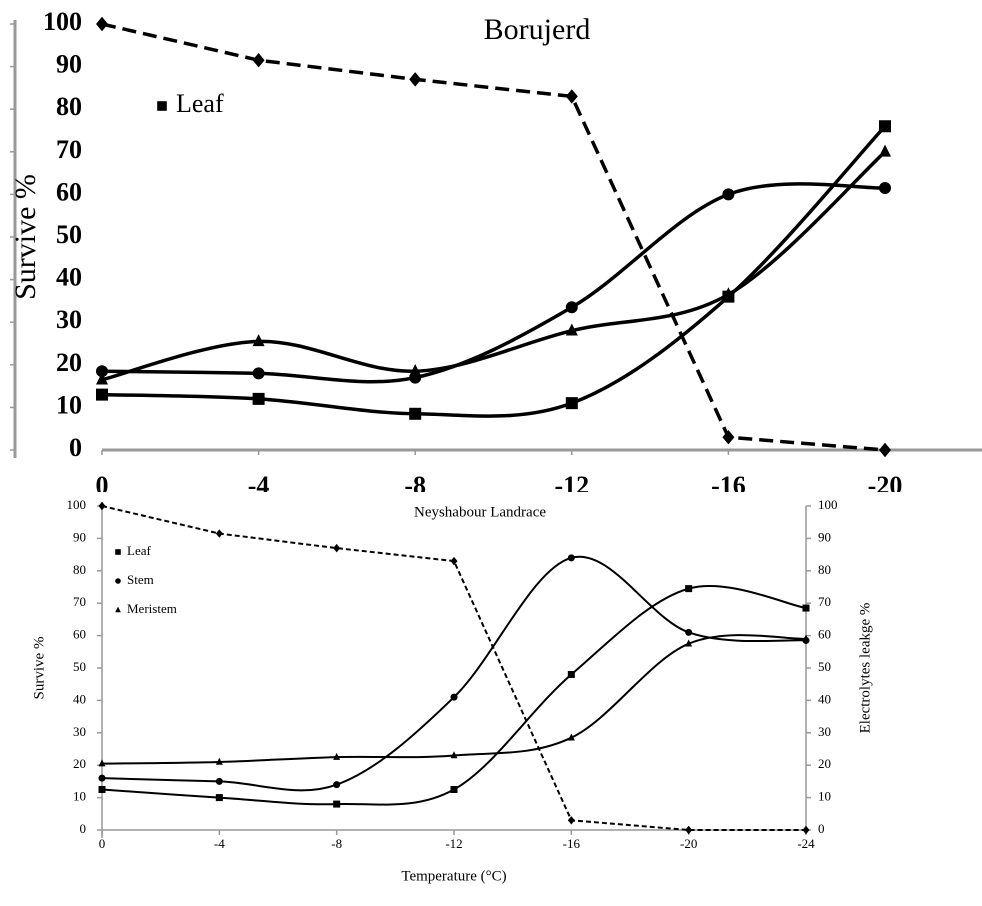 The height and width of the screenshot is (906, 982). I want to click on y-tick-label: 20, so click(79, 763).